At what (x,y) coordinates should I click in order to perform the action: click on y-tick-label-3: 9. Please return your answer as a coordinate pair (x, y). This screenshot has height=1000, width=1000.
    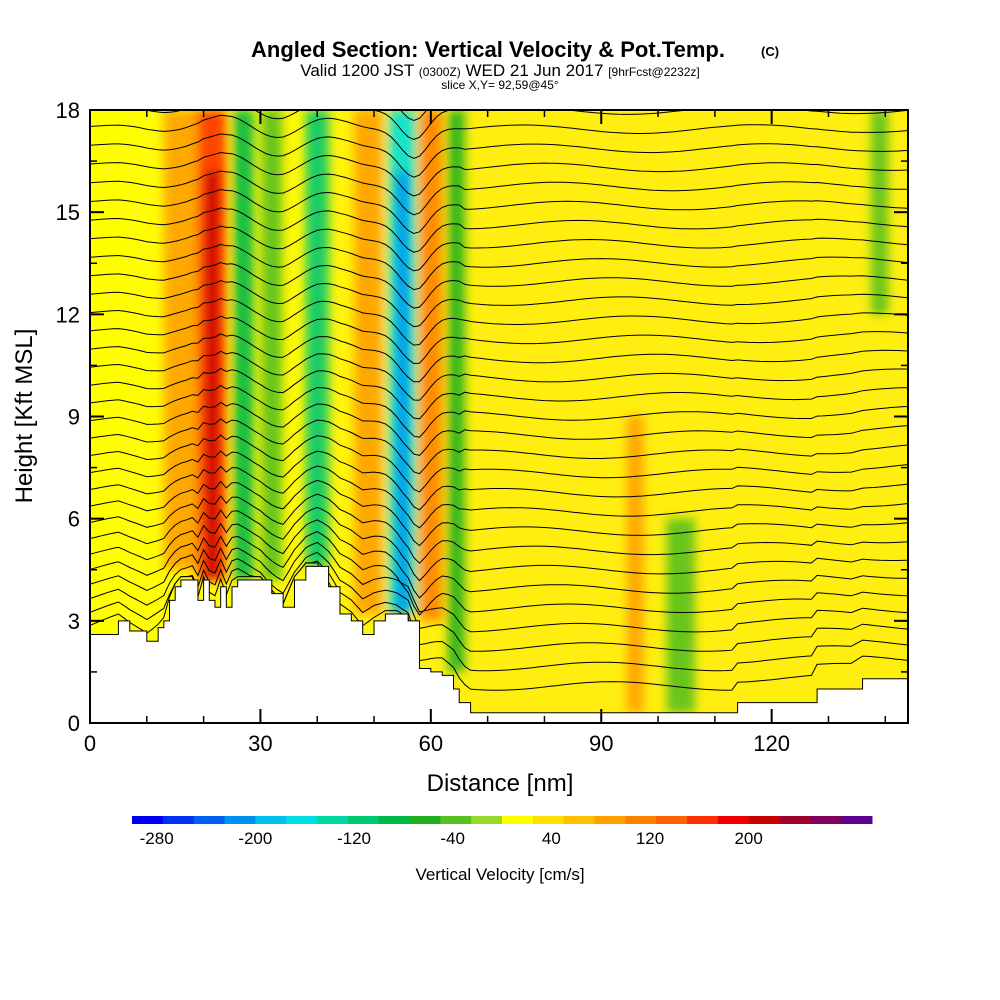
    Looking at the image, I should click on (74, 417).